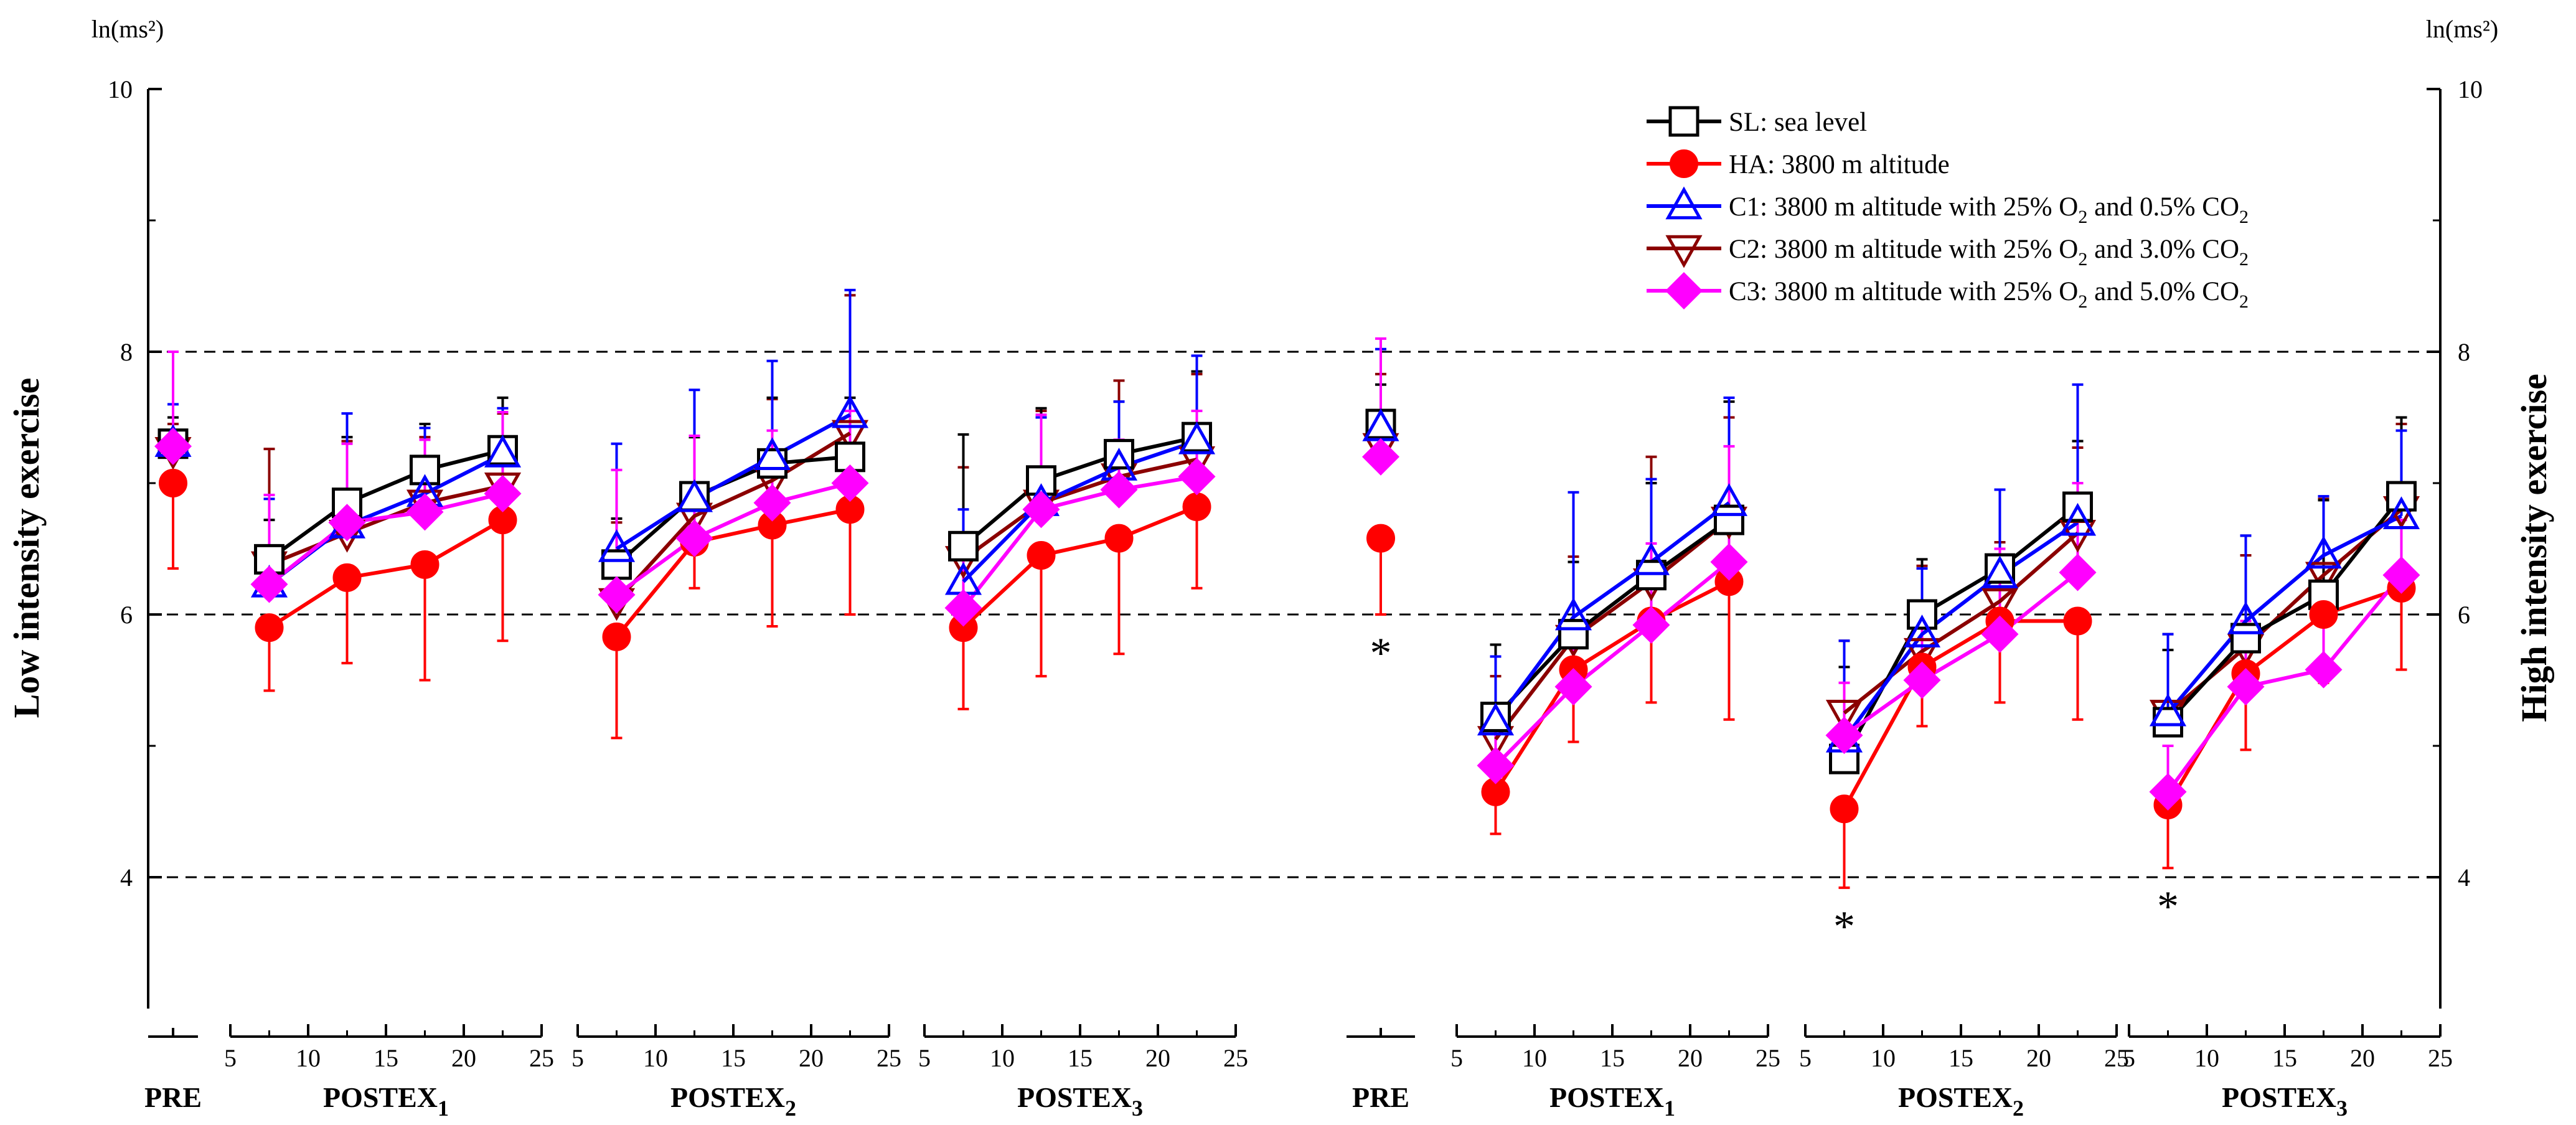  What do you see at coordinates (2464, 352) in the screenshot?
I see `y-tick-label-right: 8` at bounding box center [2464, 352].